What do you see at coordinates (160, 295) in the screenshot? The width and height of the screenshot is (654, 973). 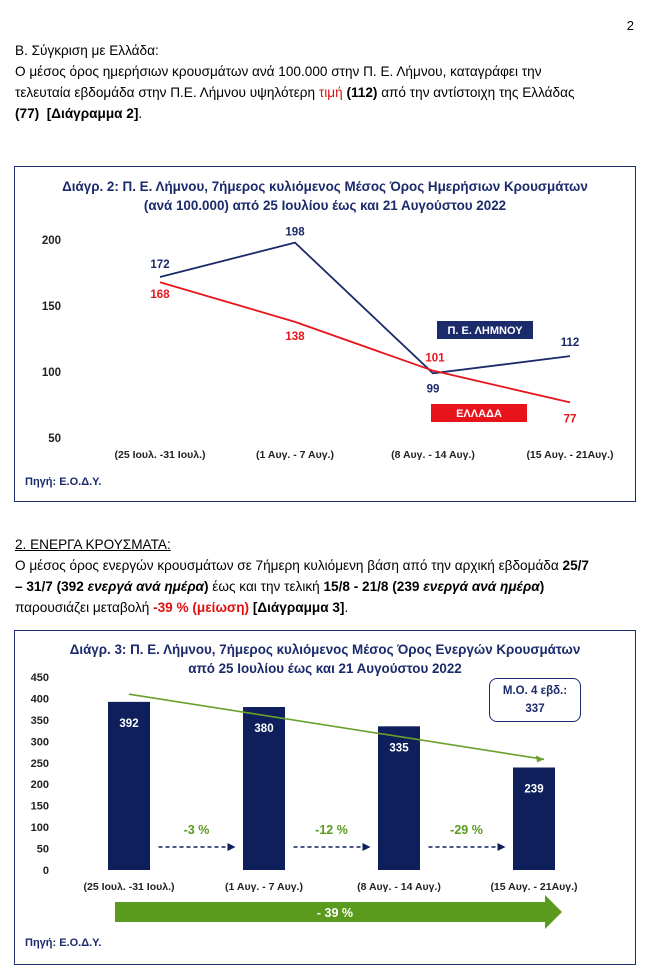 I see `greece-data-label: 168` at bounding box center [160, 295].